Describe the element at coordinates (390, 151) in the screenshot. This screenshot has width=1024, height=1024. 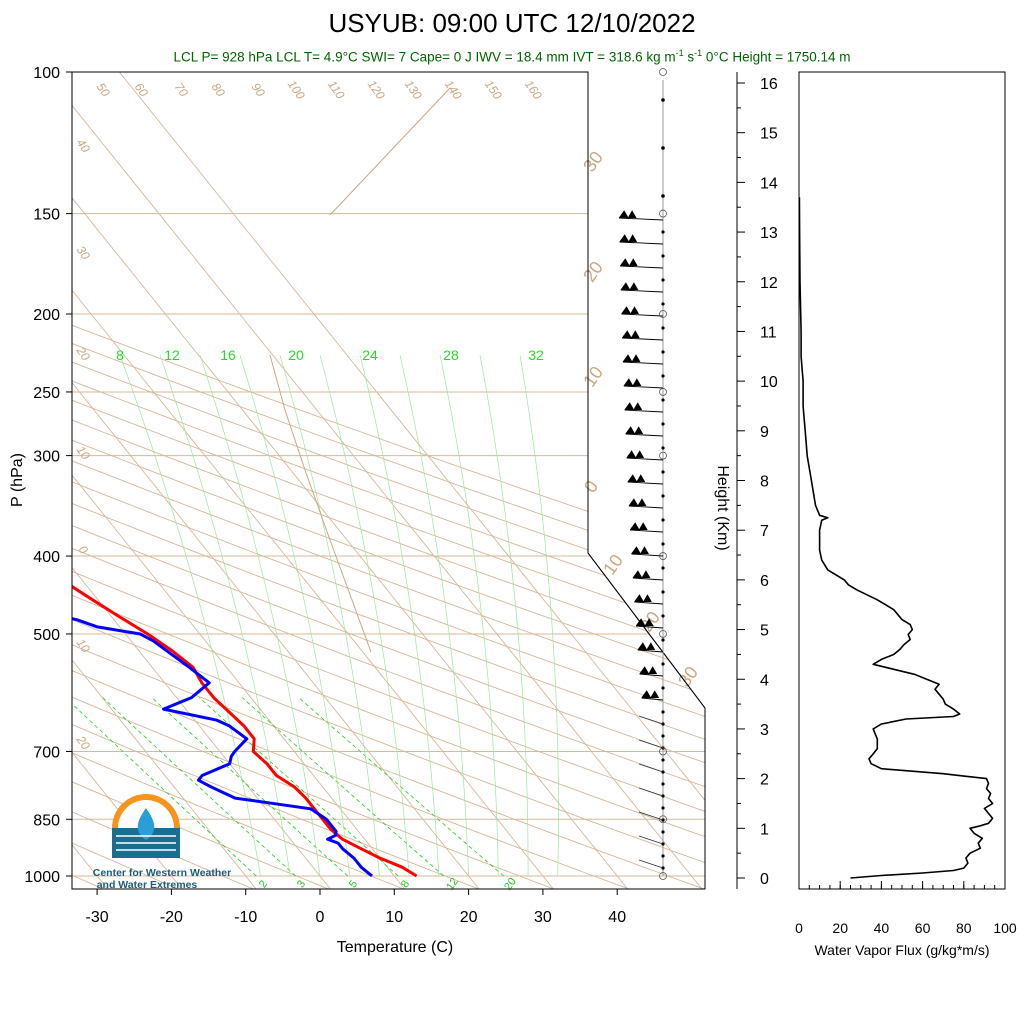
I see `parcel-upper-line` at that location.